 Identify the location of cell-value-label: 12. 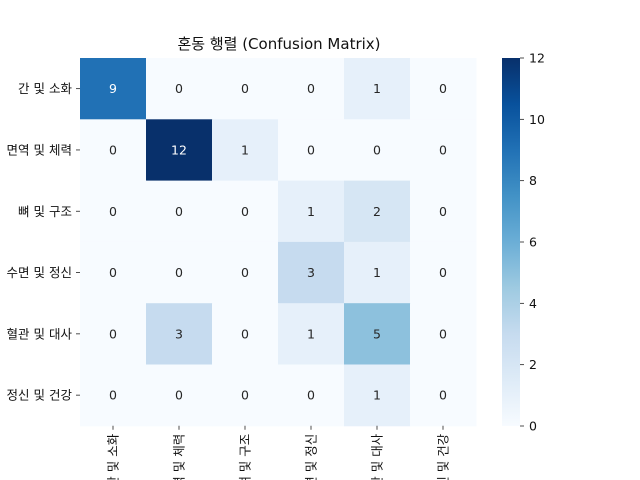
(179, 149).